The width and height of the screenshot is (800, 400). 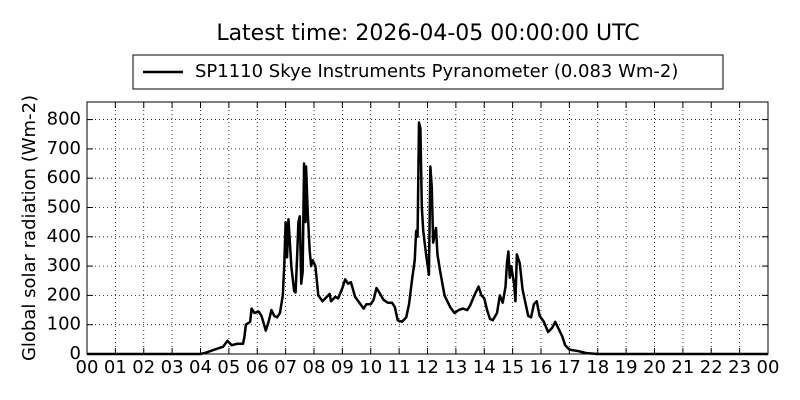 What do you see at coordinates (172, 367) in the screenshot?
I see `x-tick-label: 03` at bounding box center [172, 367].